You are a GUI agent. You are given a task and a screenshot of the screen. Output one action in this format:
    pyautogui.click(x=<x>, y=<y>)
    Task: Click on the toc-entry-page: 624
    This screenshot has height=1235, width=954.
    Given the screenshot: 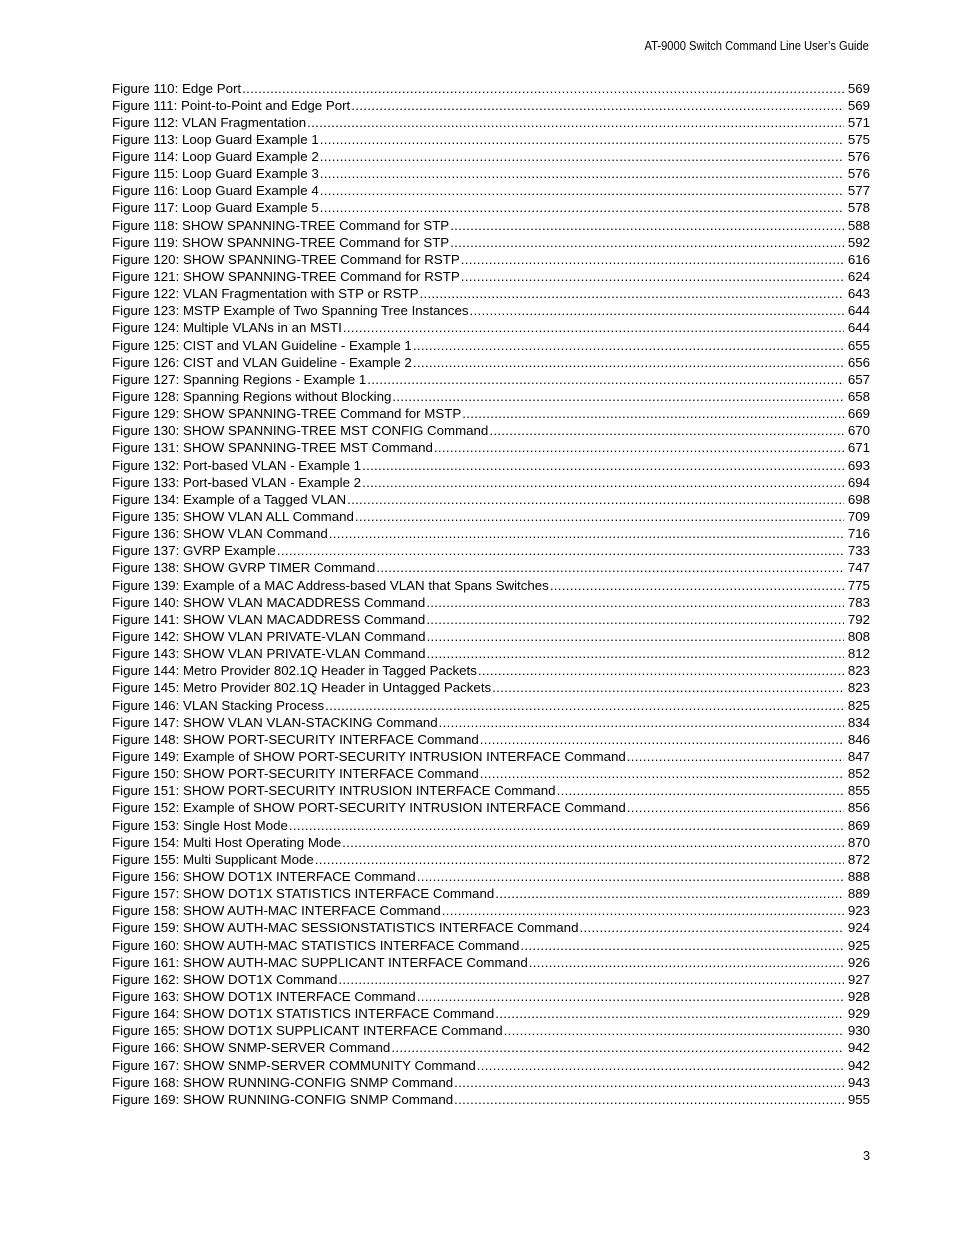 What is the action you would take?
    pyautogui.click(x=858, y=277)
    